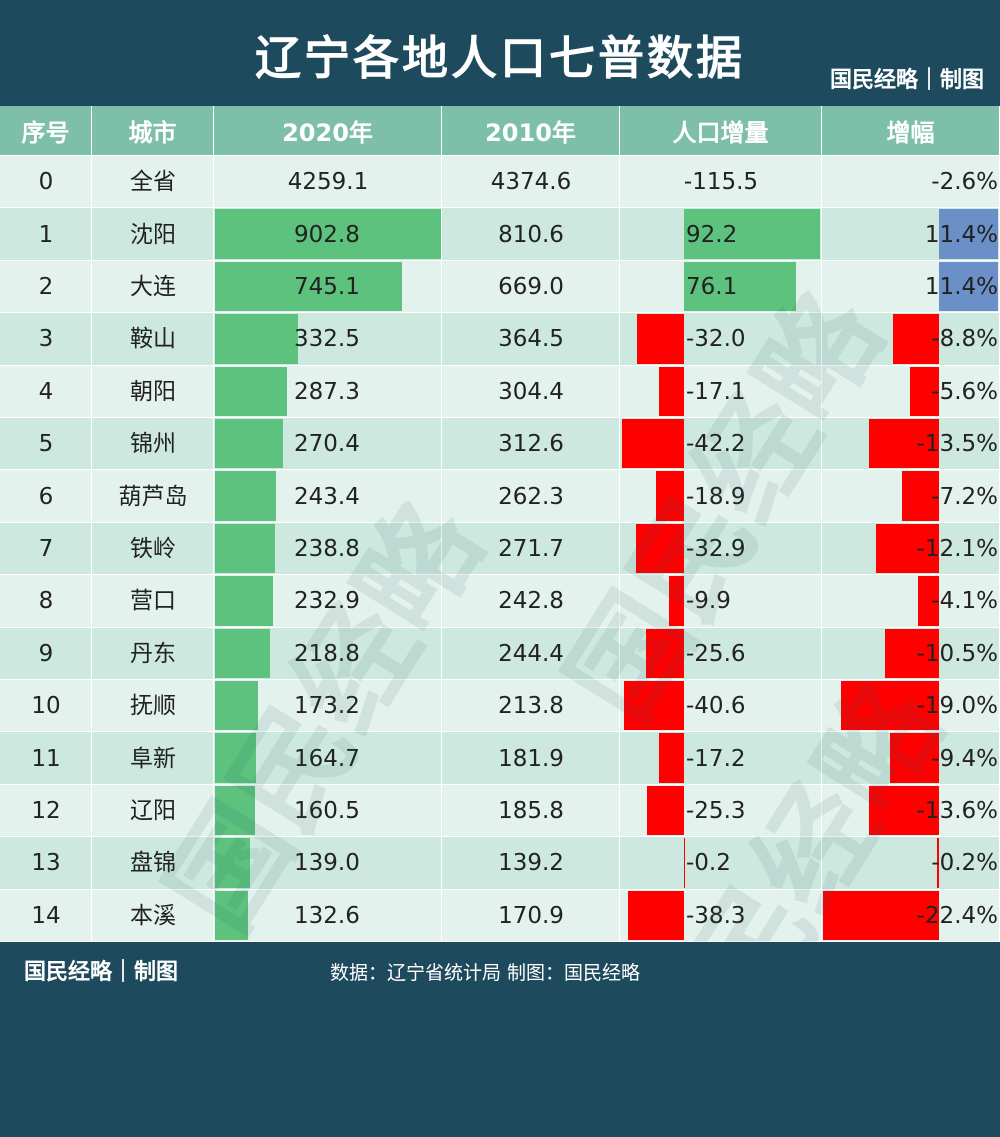  Describe the element at coordinates (46, 182) in the screenshot. I see `rank-label: 0` at that location.